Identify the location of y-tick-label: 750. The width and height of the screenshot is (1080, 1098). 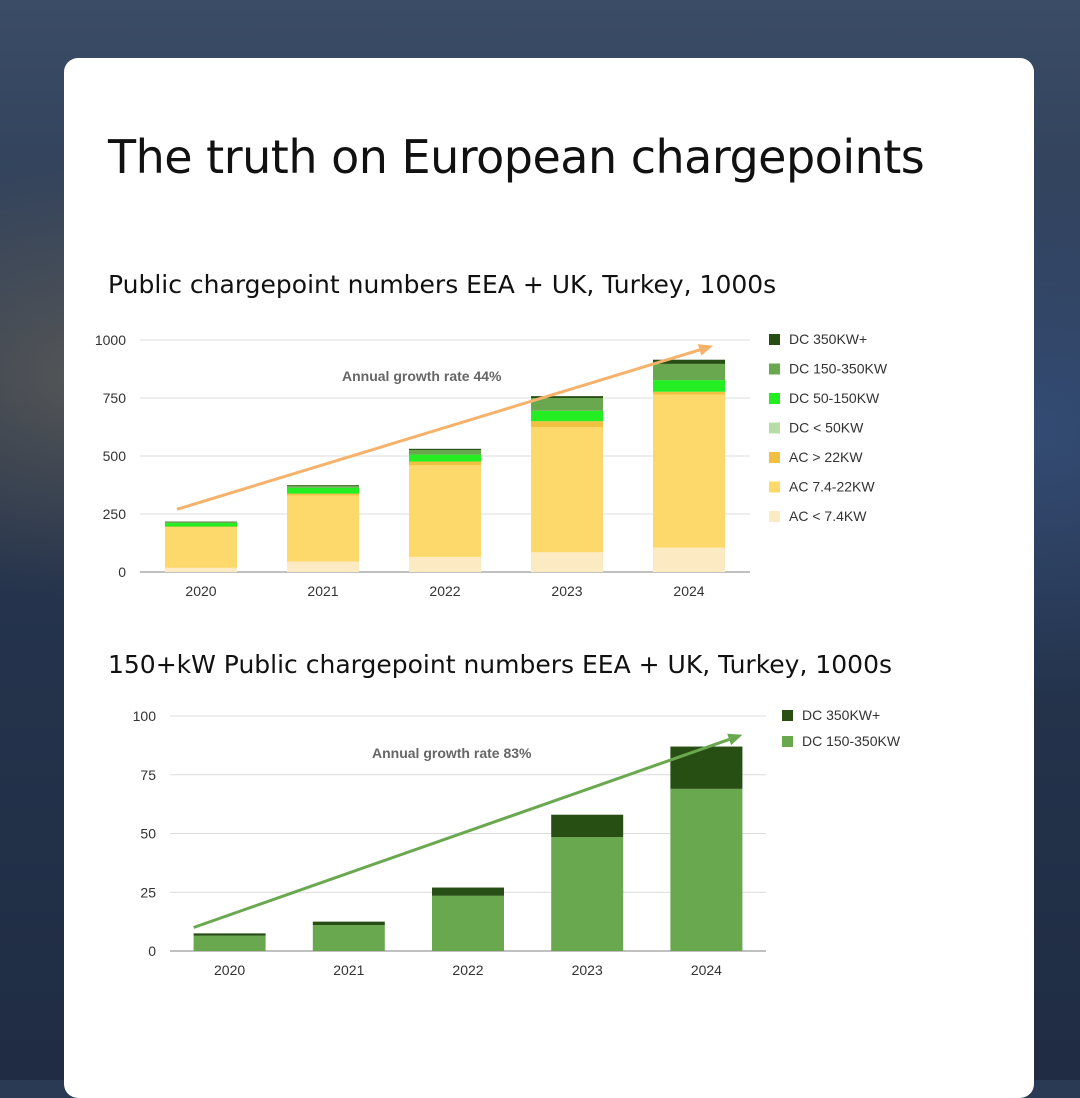
(115, 398).